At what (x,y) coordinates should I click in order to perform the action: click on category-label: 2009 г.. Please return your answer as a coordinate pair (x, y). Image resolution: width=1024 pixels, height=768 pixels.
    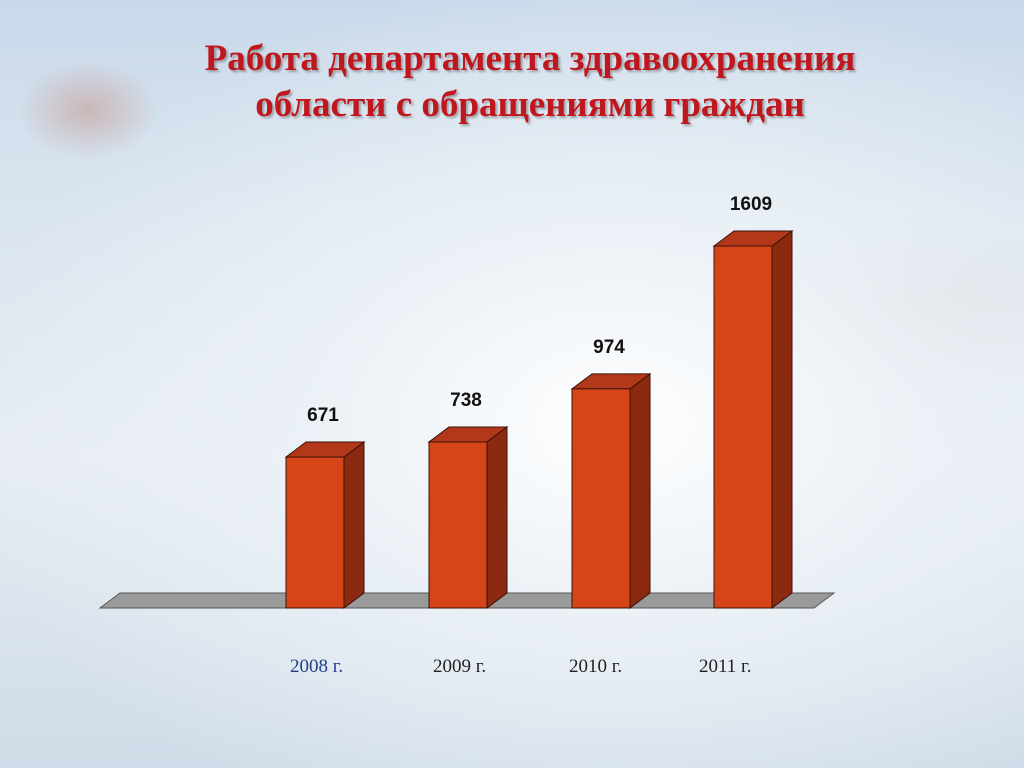
    Looking at the image, I should click on (460, 666).